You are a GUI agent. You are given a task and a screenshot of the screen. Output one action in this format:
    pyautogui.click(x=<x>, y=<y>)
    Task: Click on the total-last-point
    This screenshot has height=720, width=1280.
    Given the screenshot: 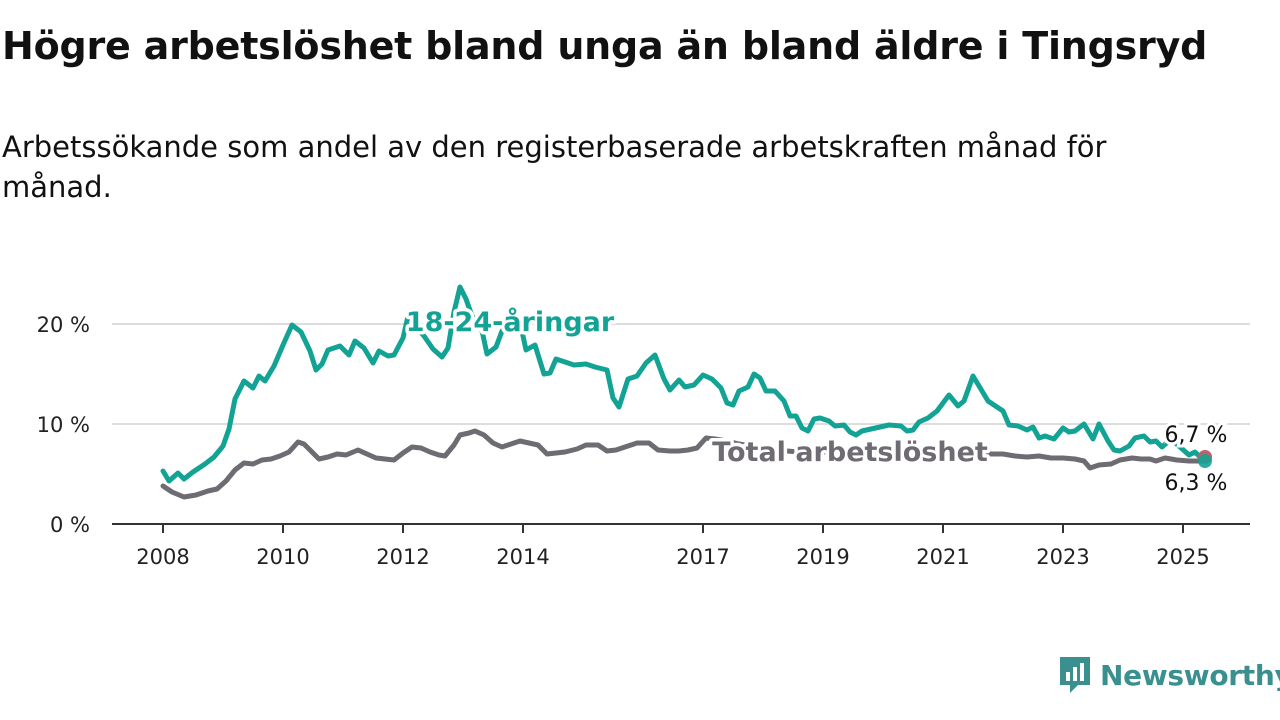 What is the action you would take?
    pyautogui.click(x=1205, y=461)
    